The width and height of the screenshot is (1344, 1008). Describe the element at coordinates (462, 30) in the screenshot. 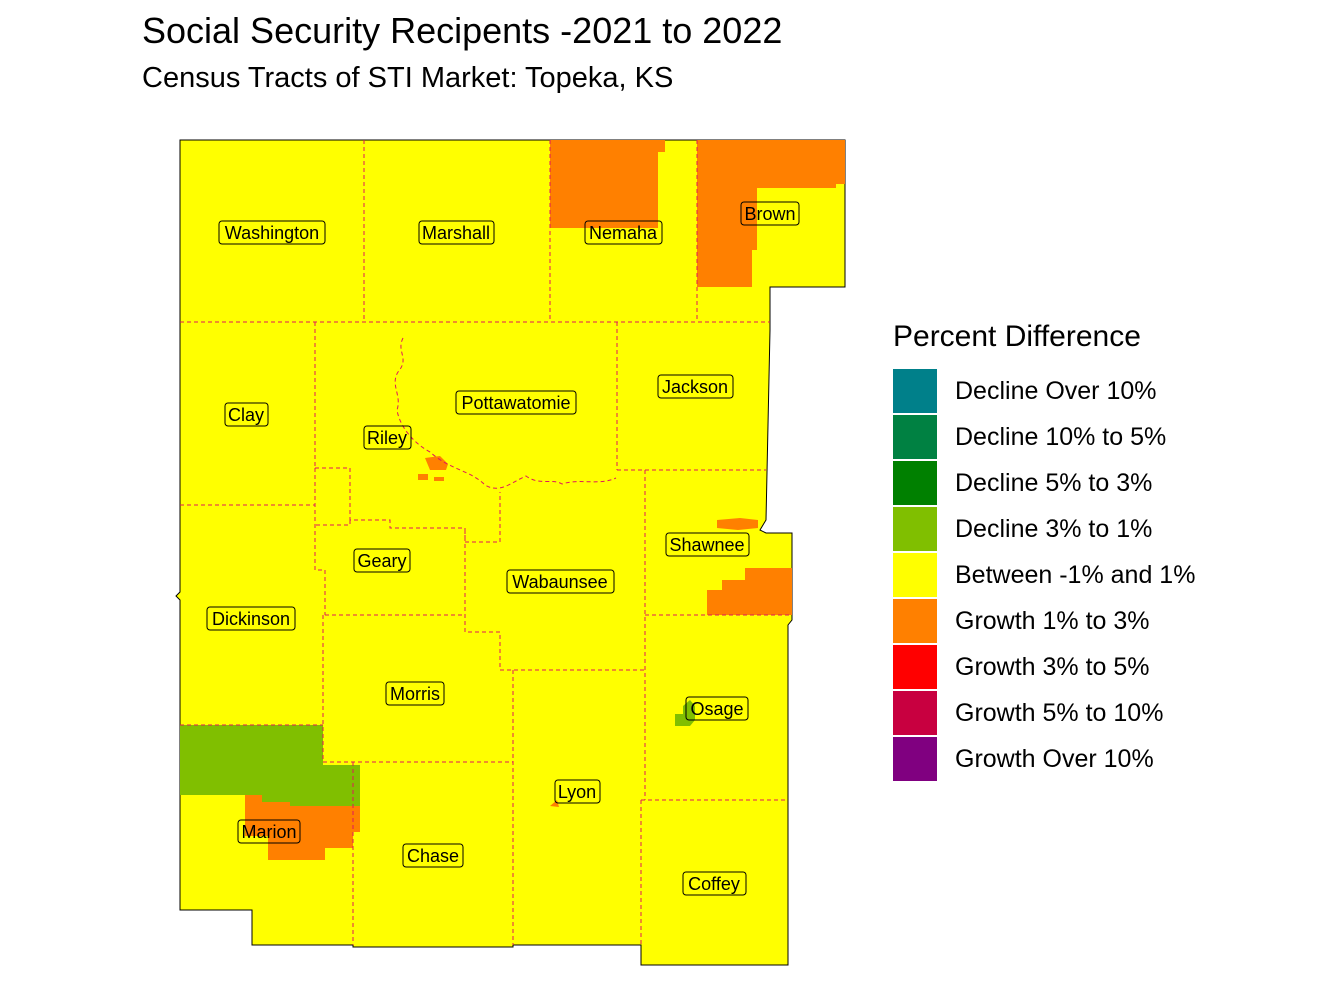

I see `map-title: Social Security Recipents -2021 to 2022` at that location.